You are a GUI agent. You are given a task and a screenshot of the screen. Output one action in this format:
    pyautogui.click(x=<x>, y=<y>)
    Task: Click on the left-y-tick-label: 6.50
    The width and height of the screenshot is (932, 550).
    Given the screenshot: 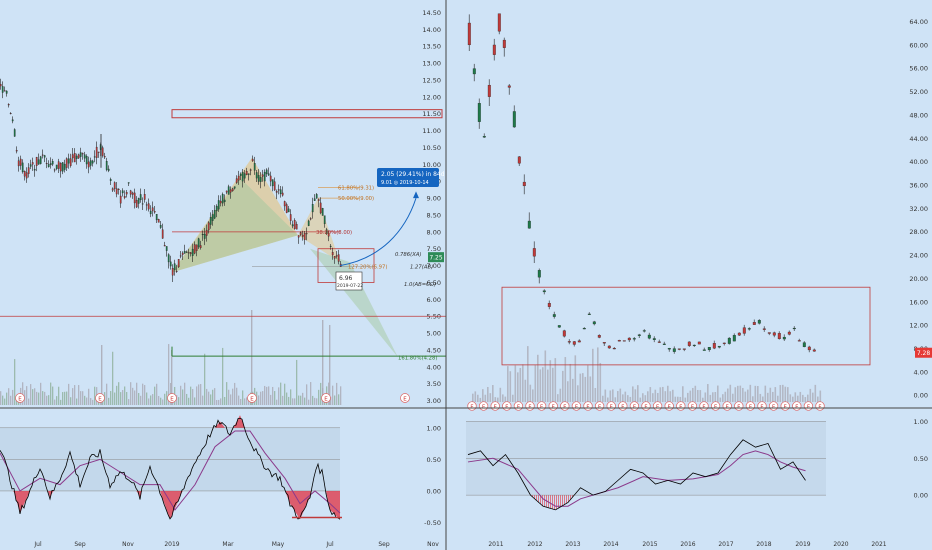 What is the action you would take?
    pyautogui.click(x=434, y=283)
    